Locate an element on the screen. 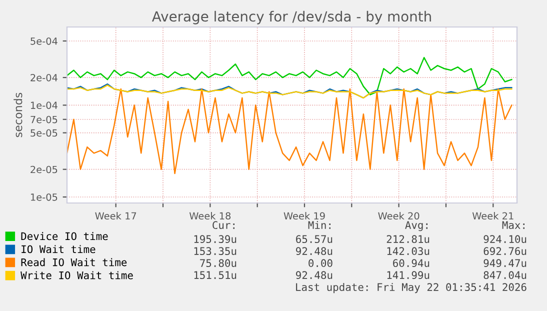 The image size is (547, 311). text: 153.35u is located at coordinates (215, 251).